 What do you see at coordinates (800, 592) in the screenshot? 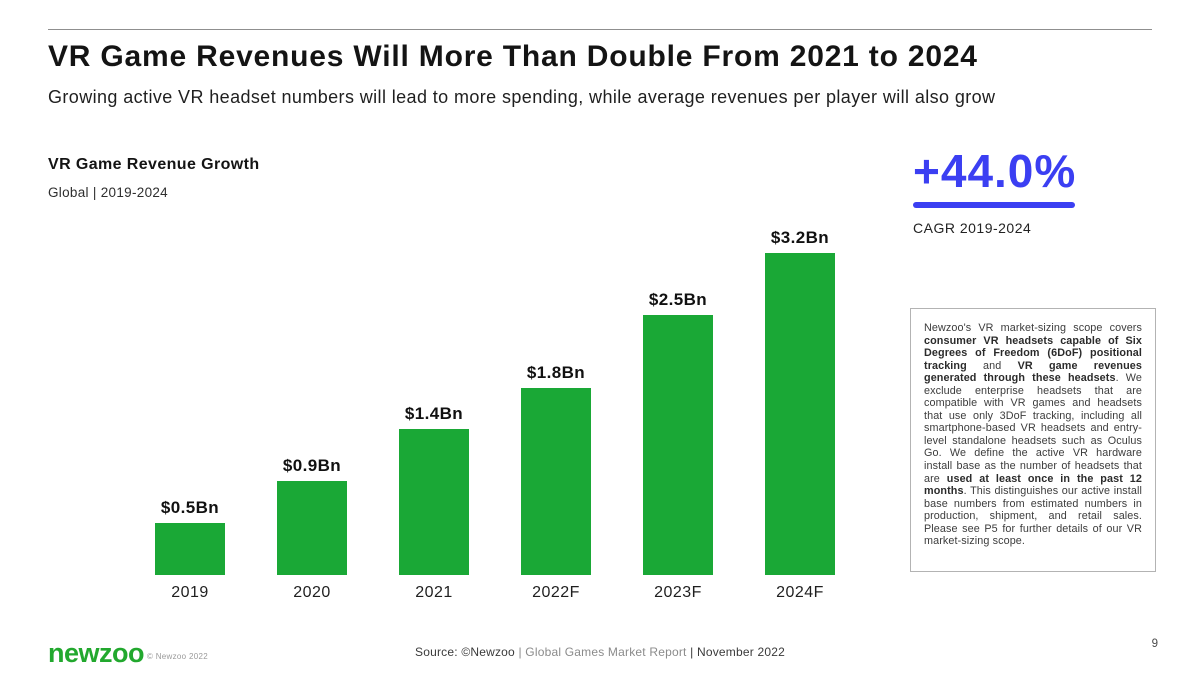
I see `category-label: 2024F` at bounding box center [800, 592].